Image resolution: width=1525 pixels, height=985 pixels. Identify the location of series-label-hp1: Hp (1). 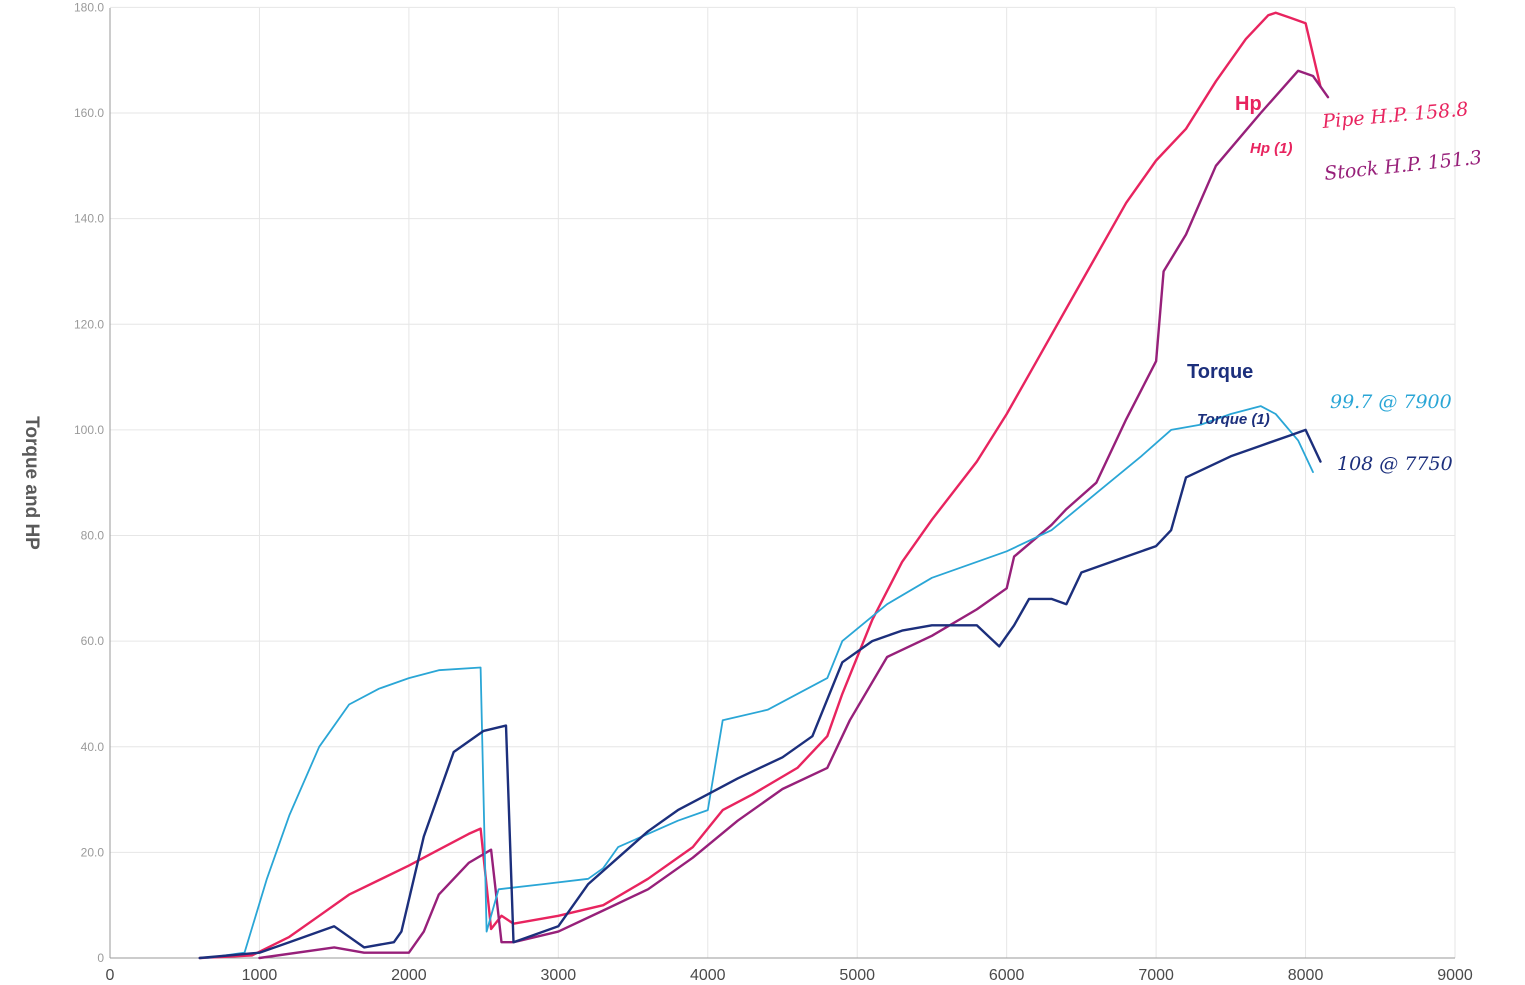
(1271, 148).